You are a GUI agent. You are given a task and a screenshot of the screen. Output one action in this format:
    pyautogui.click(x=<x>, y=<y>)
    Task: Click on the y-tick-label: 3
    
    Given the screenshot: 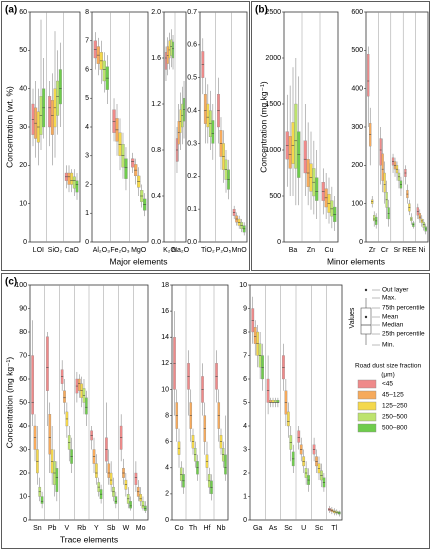 What is the action you would take?
    pyautogui.click(x=87, y=156)
    